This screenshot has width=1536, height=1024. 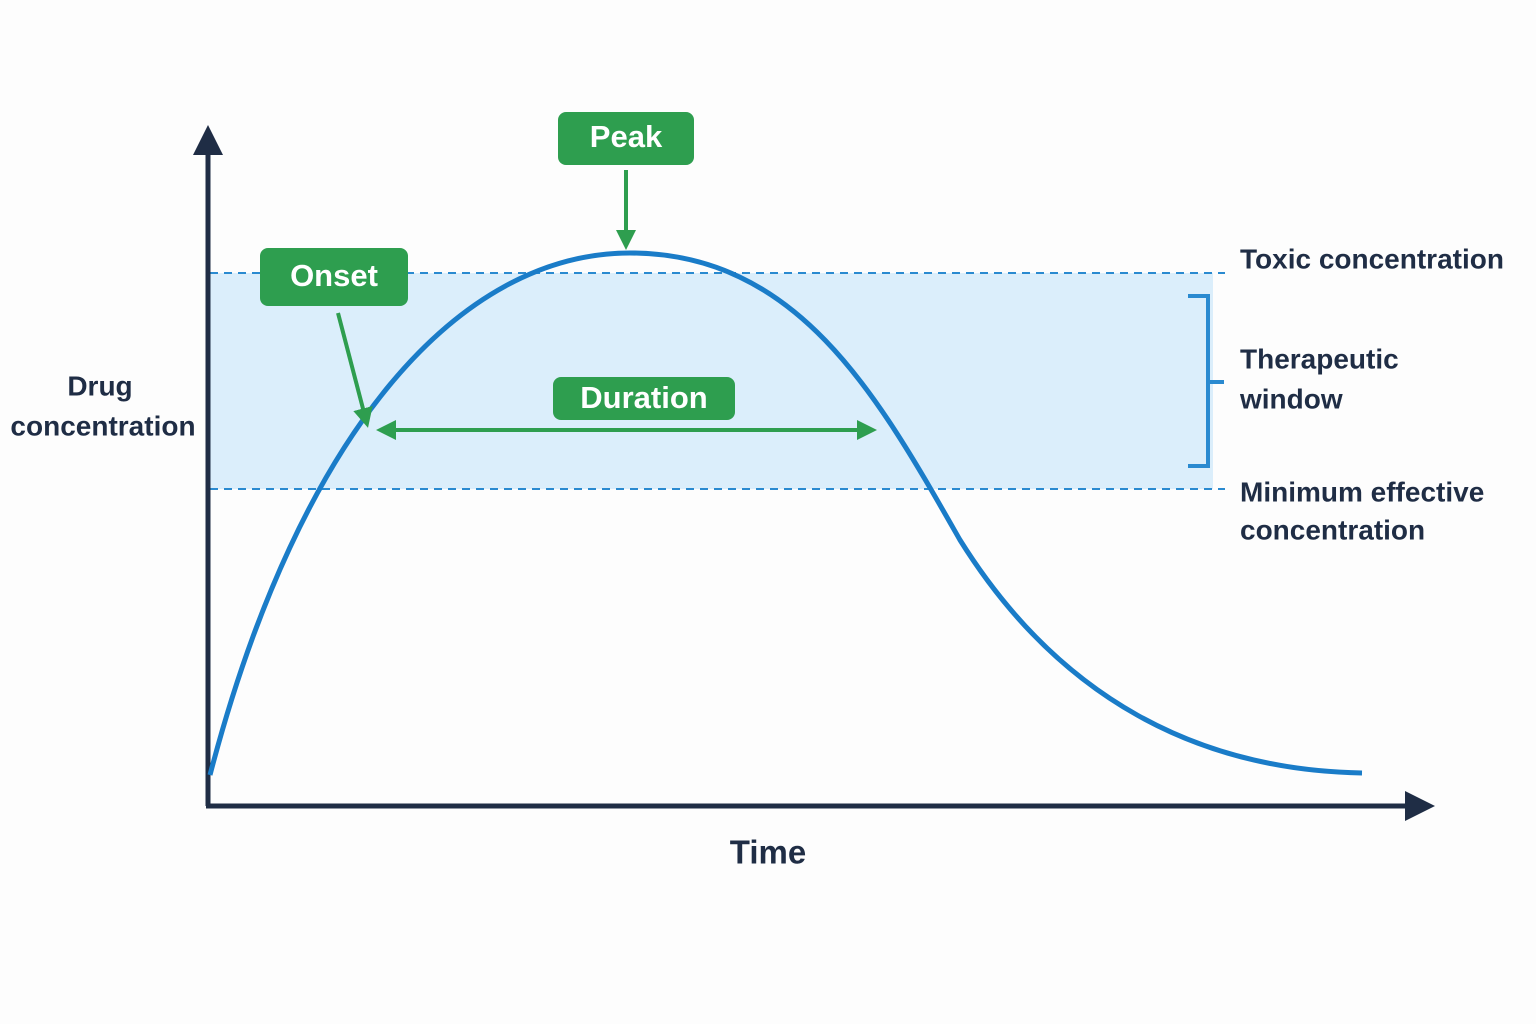 I want to click on mec-label: Minimum effective, so click(x=1362, y=491).